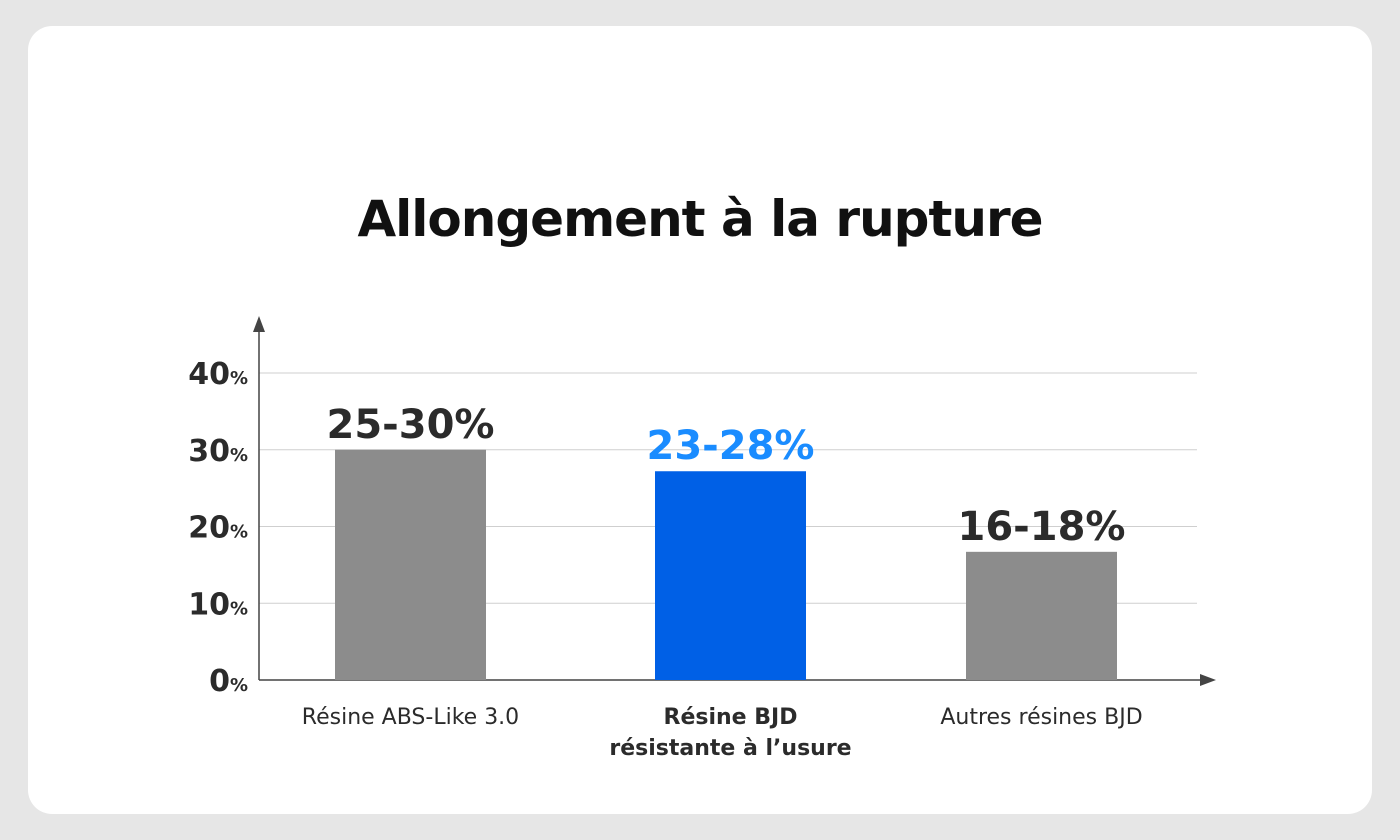 The image size is (1400, 840). I want to click on chart-title: Allongement à la rupture, so click(700, 219).